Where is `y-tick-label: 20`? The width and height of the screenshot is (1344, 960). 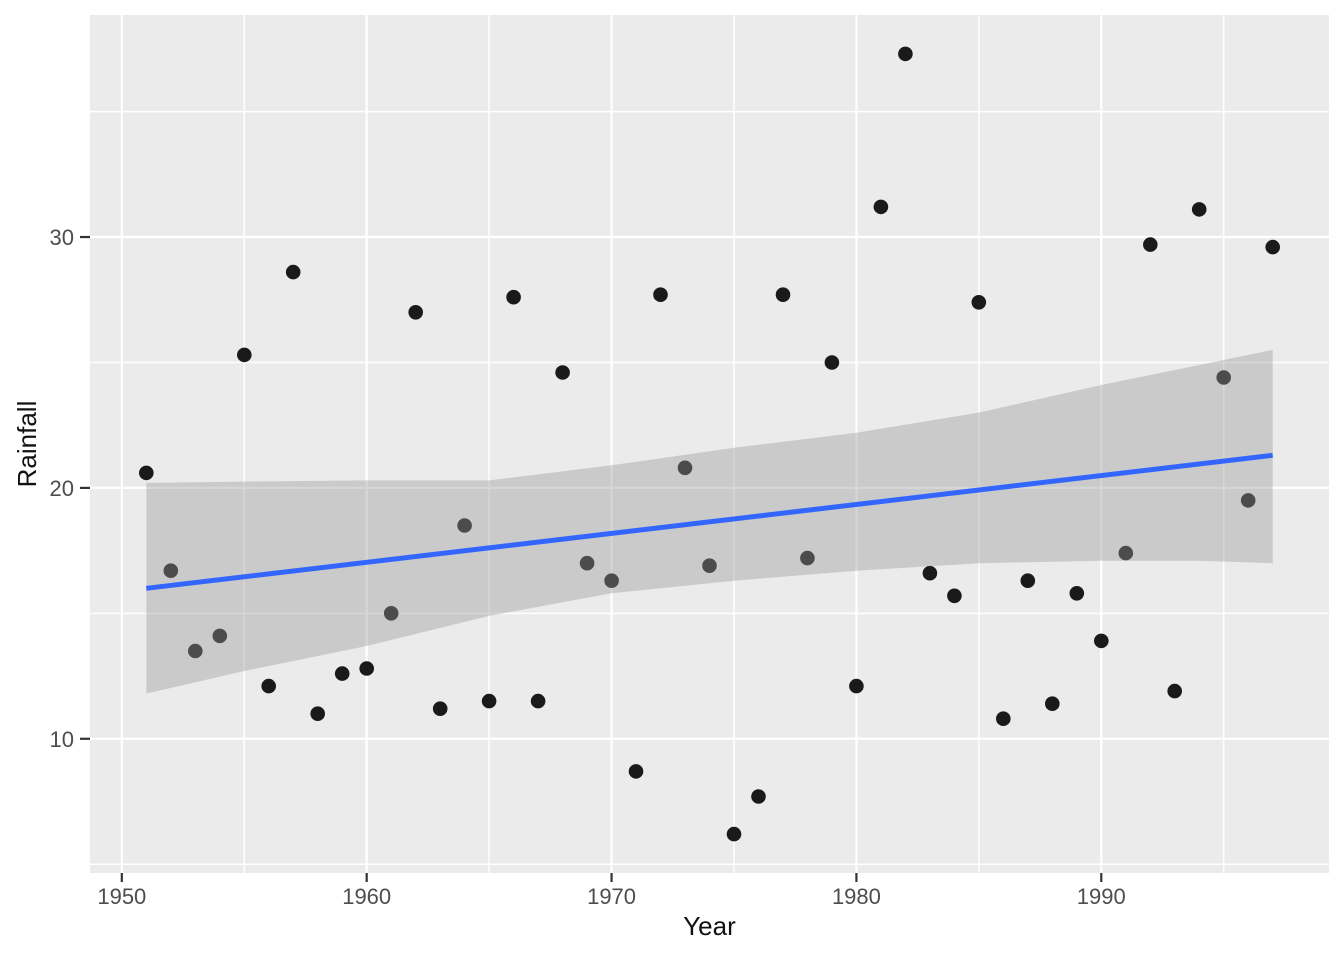 y-tick-label: 20 is located at coordinates (62, 488).